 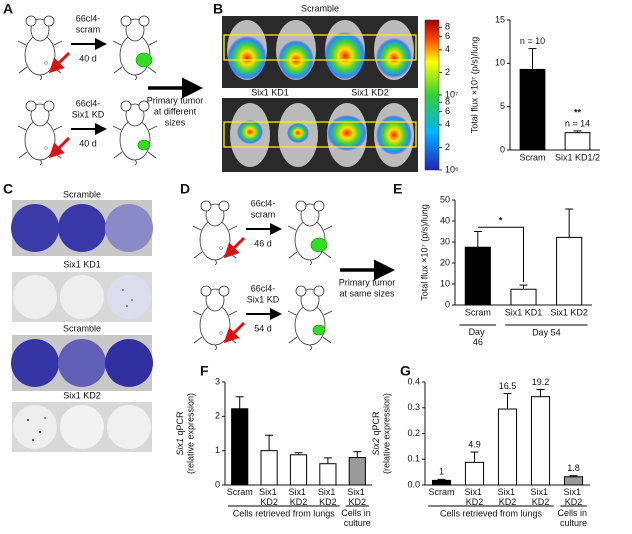 I want to click on y-tick-label: 5, so click(x=502, y=106).